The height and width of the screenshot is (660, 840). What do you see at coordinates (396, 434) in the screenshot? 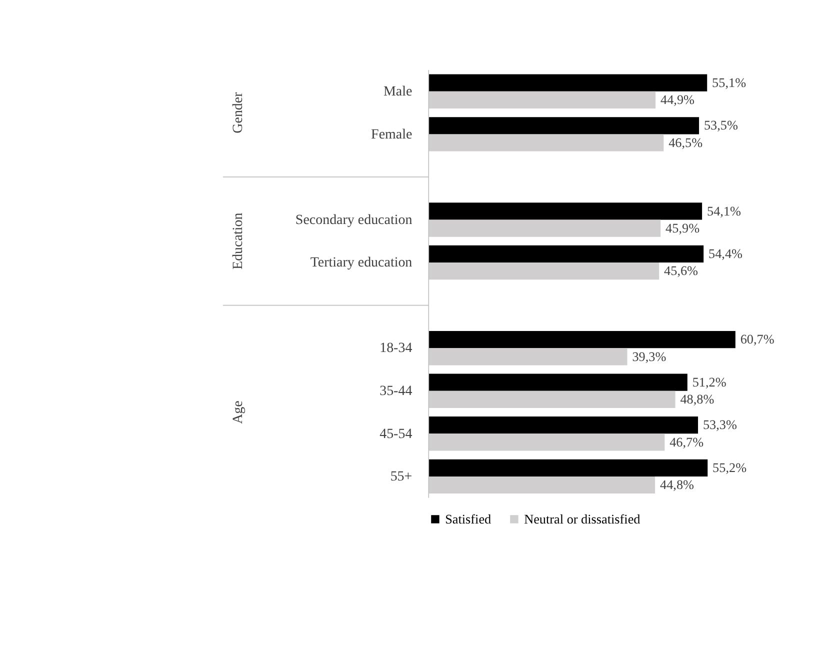
I see `y-tick-label: 45-54` at bounding box center [396, 434].